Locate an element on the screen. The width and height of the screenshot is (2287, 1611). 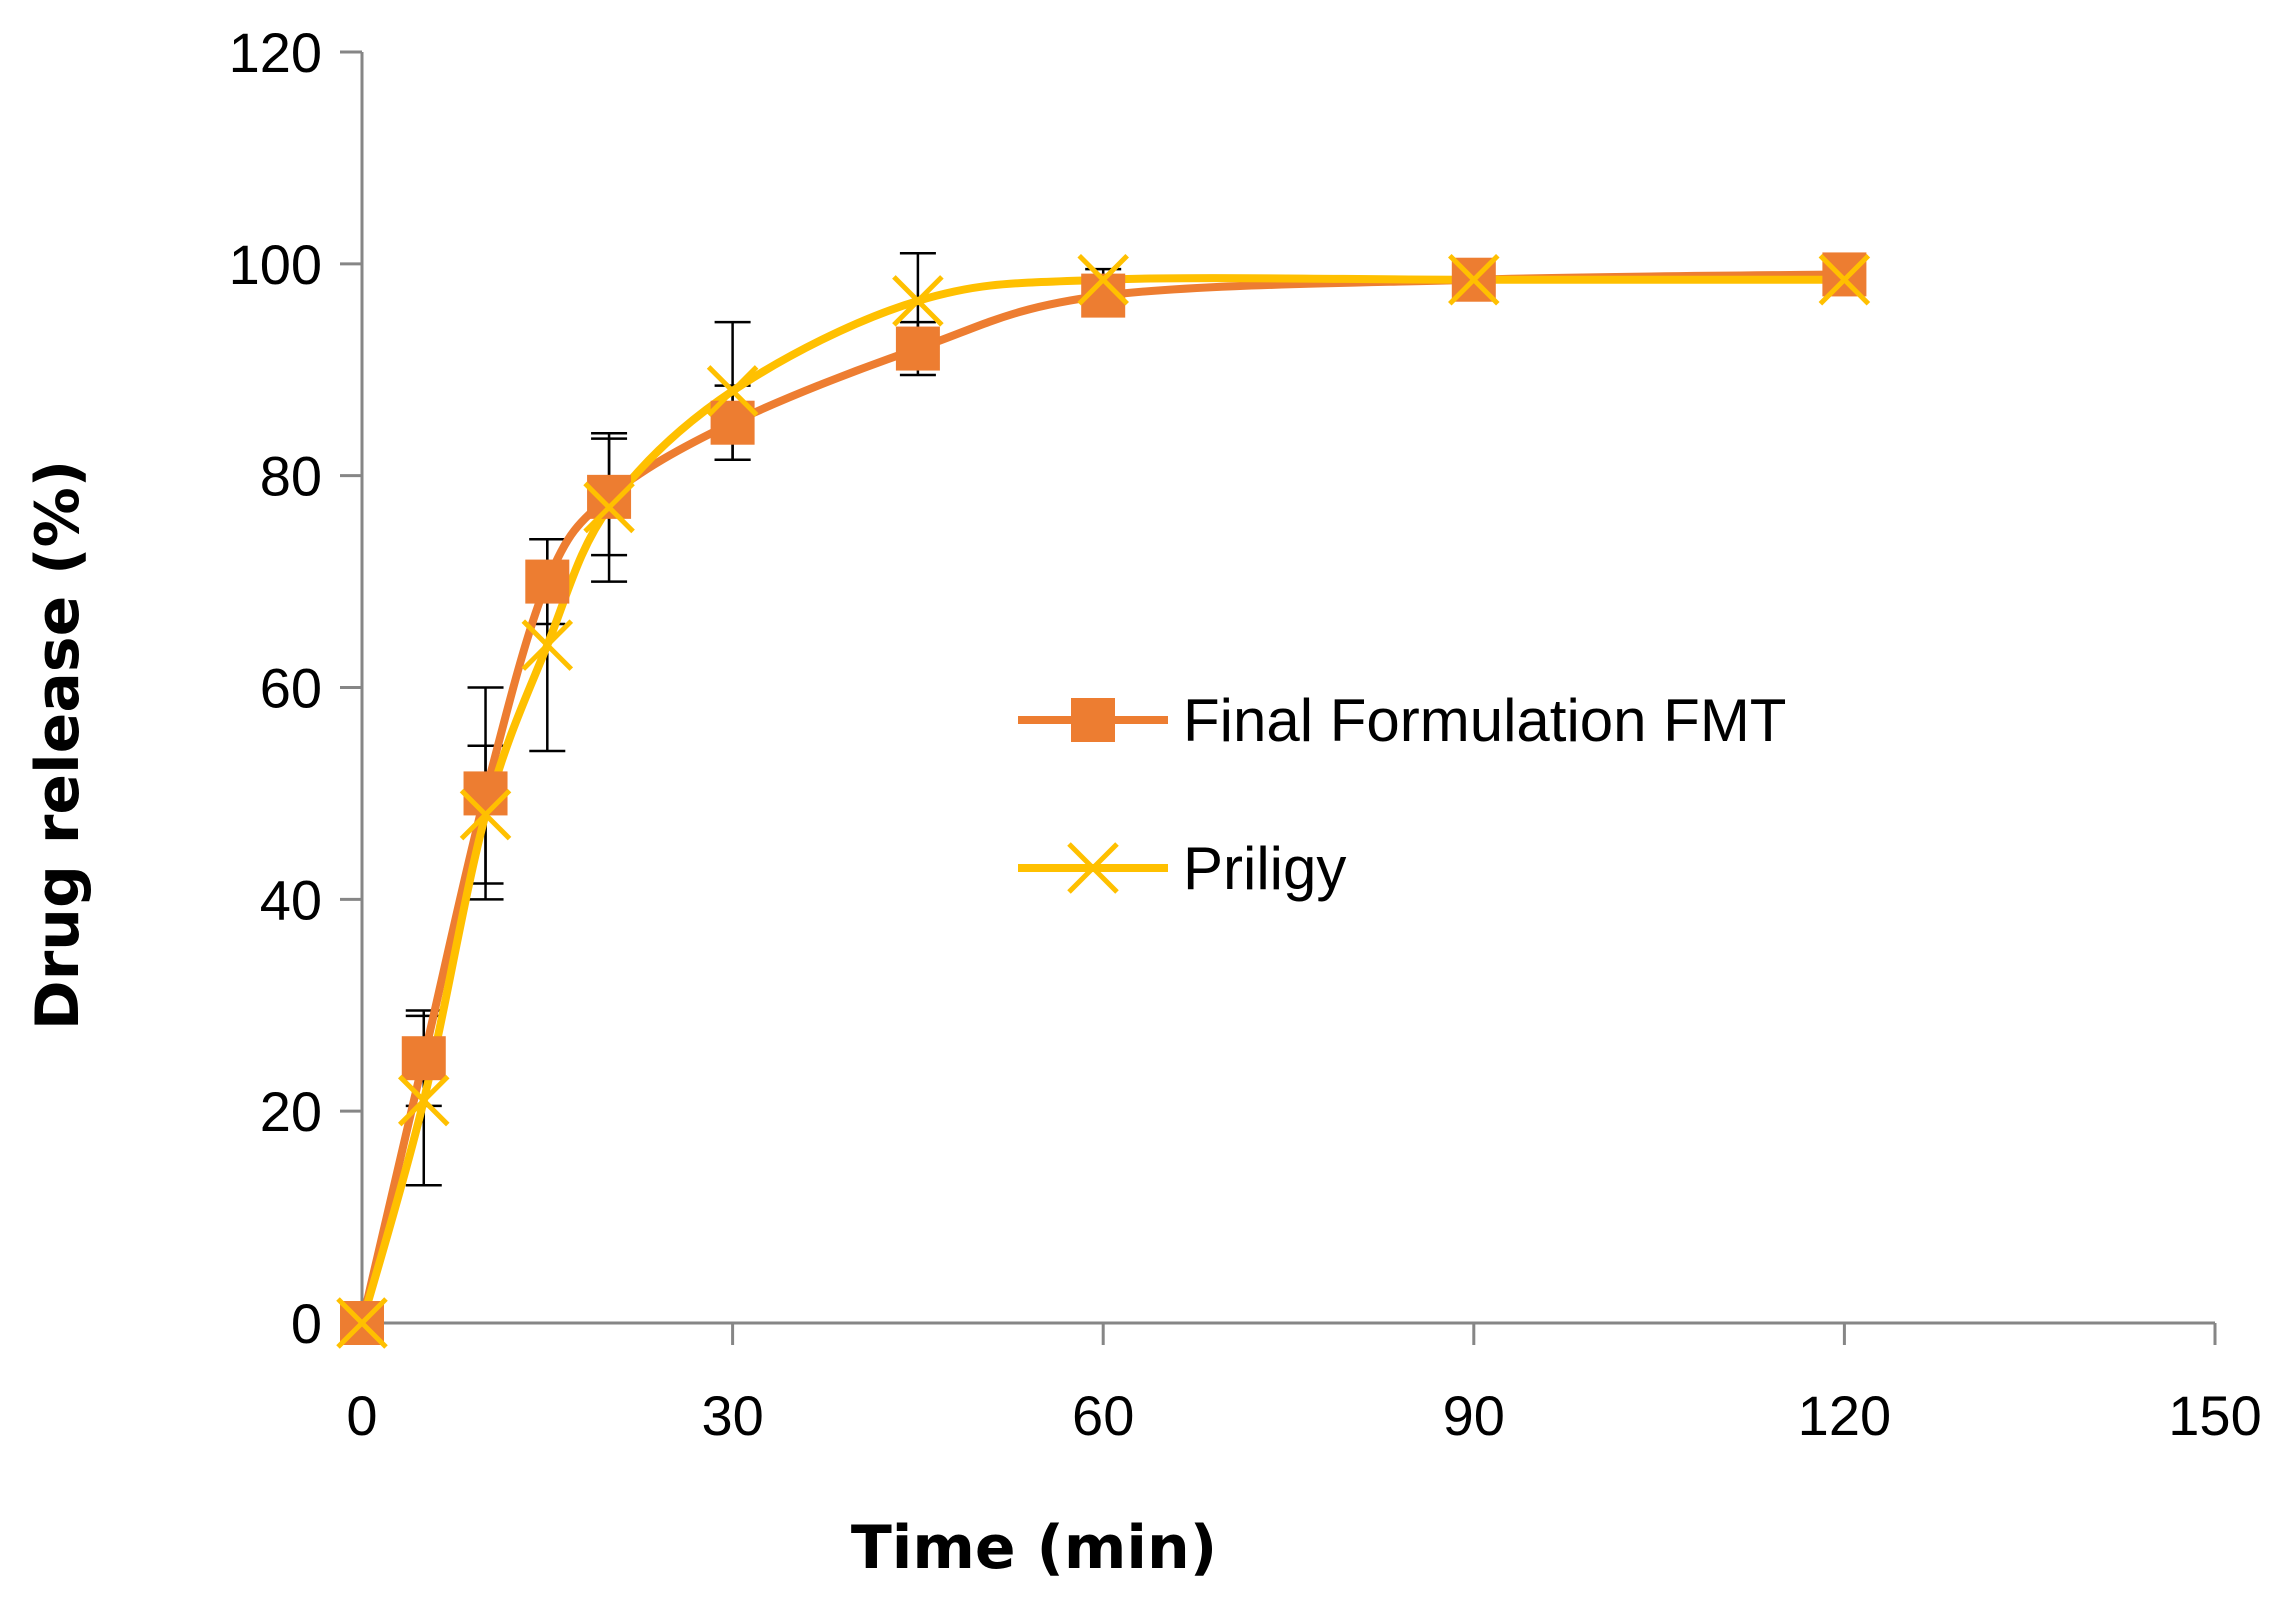
y-tick-label-0: 0 is located at coordinates (306, 1323).